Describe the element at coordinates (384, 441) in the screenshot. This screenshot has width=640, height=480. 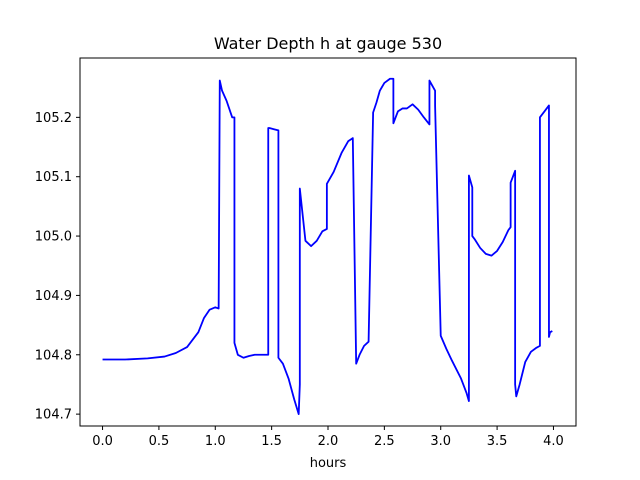
I see `x-tick-label: 2.5` at that location.